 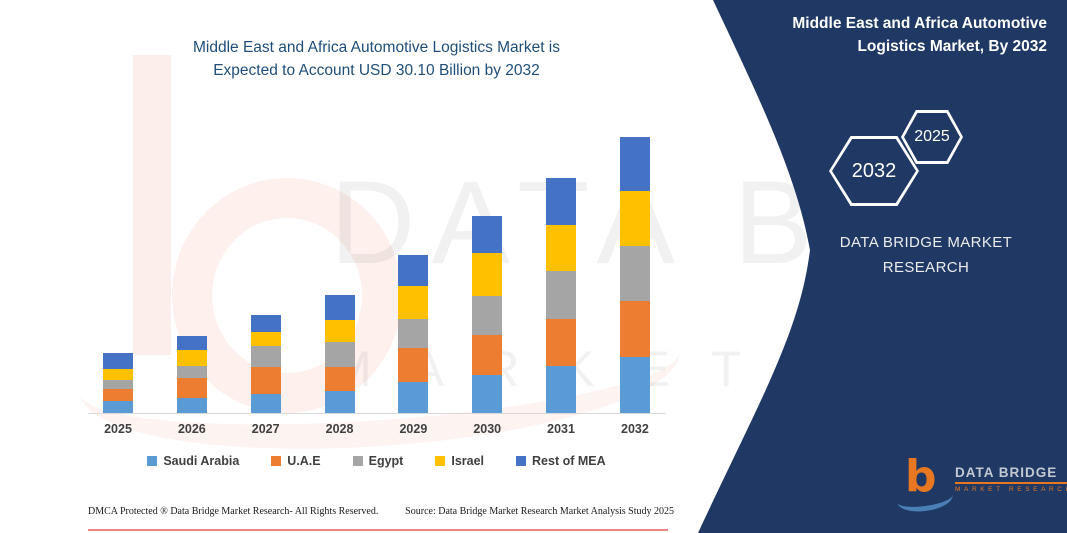 I want to click on bar-2031, so click(x=561, y=273).